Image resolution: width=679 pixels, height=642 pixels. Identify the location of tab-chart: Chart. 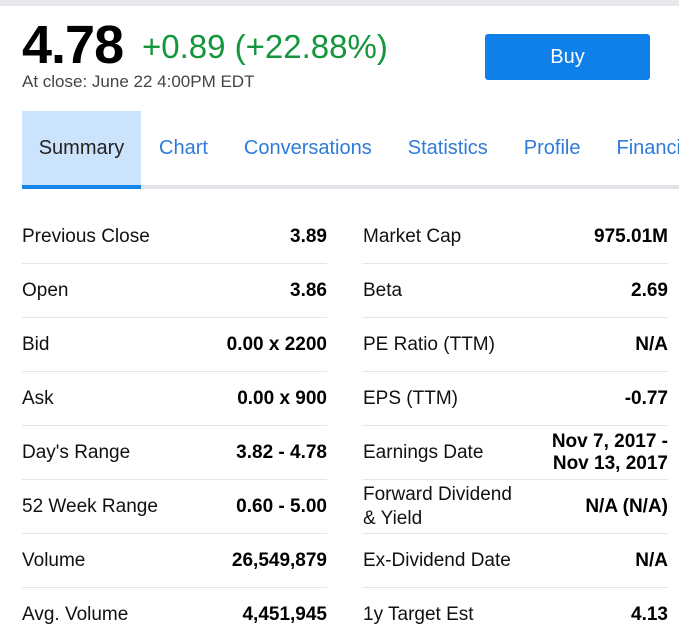
(183, 148).